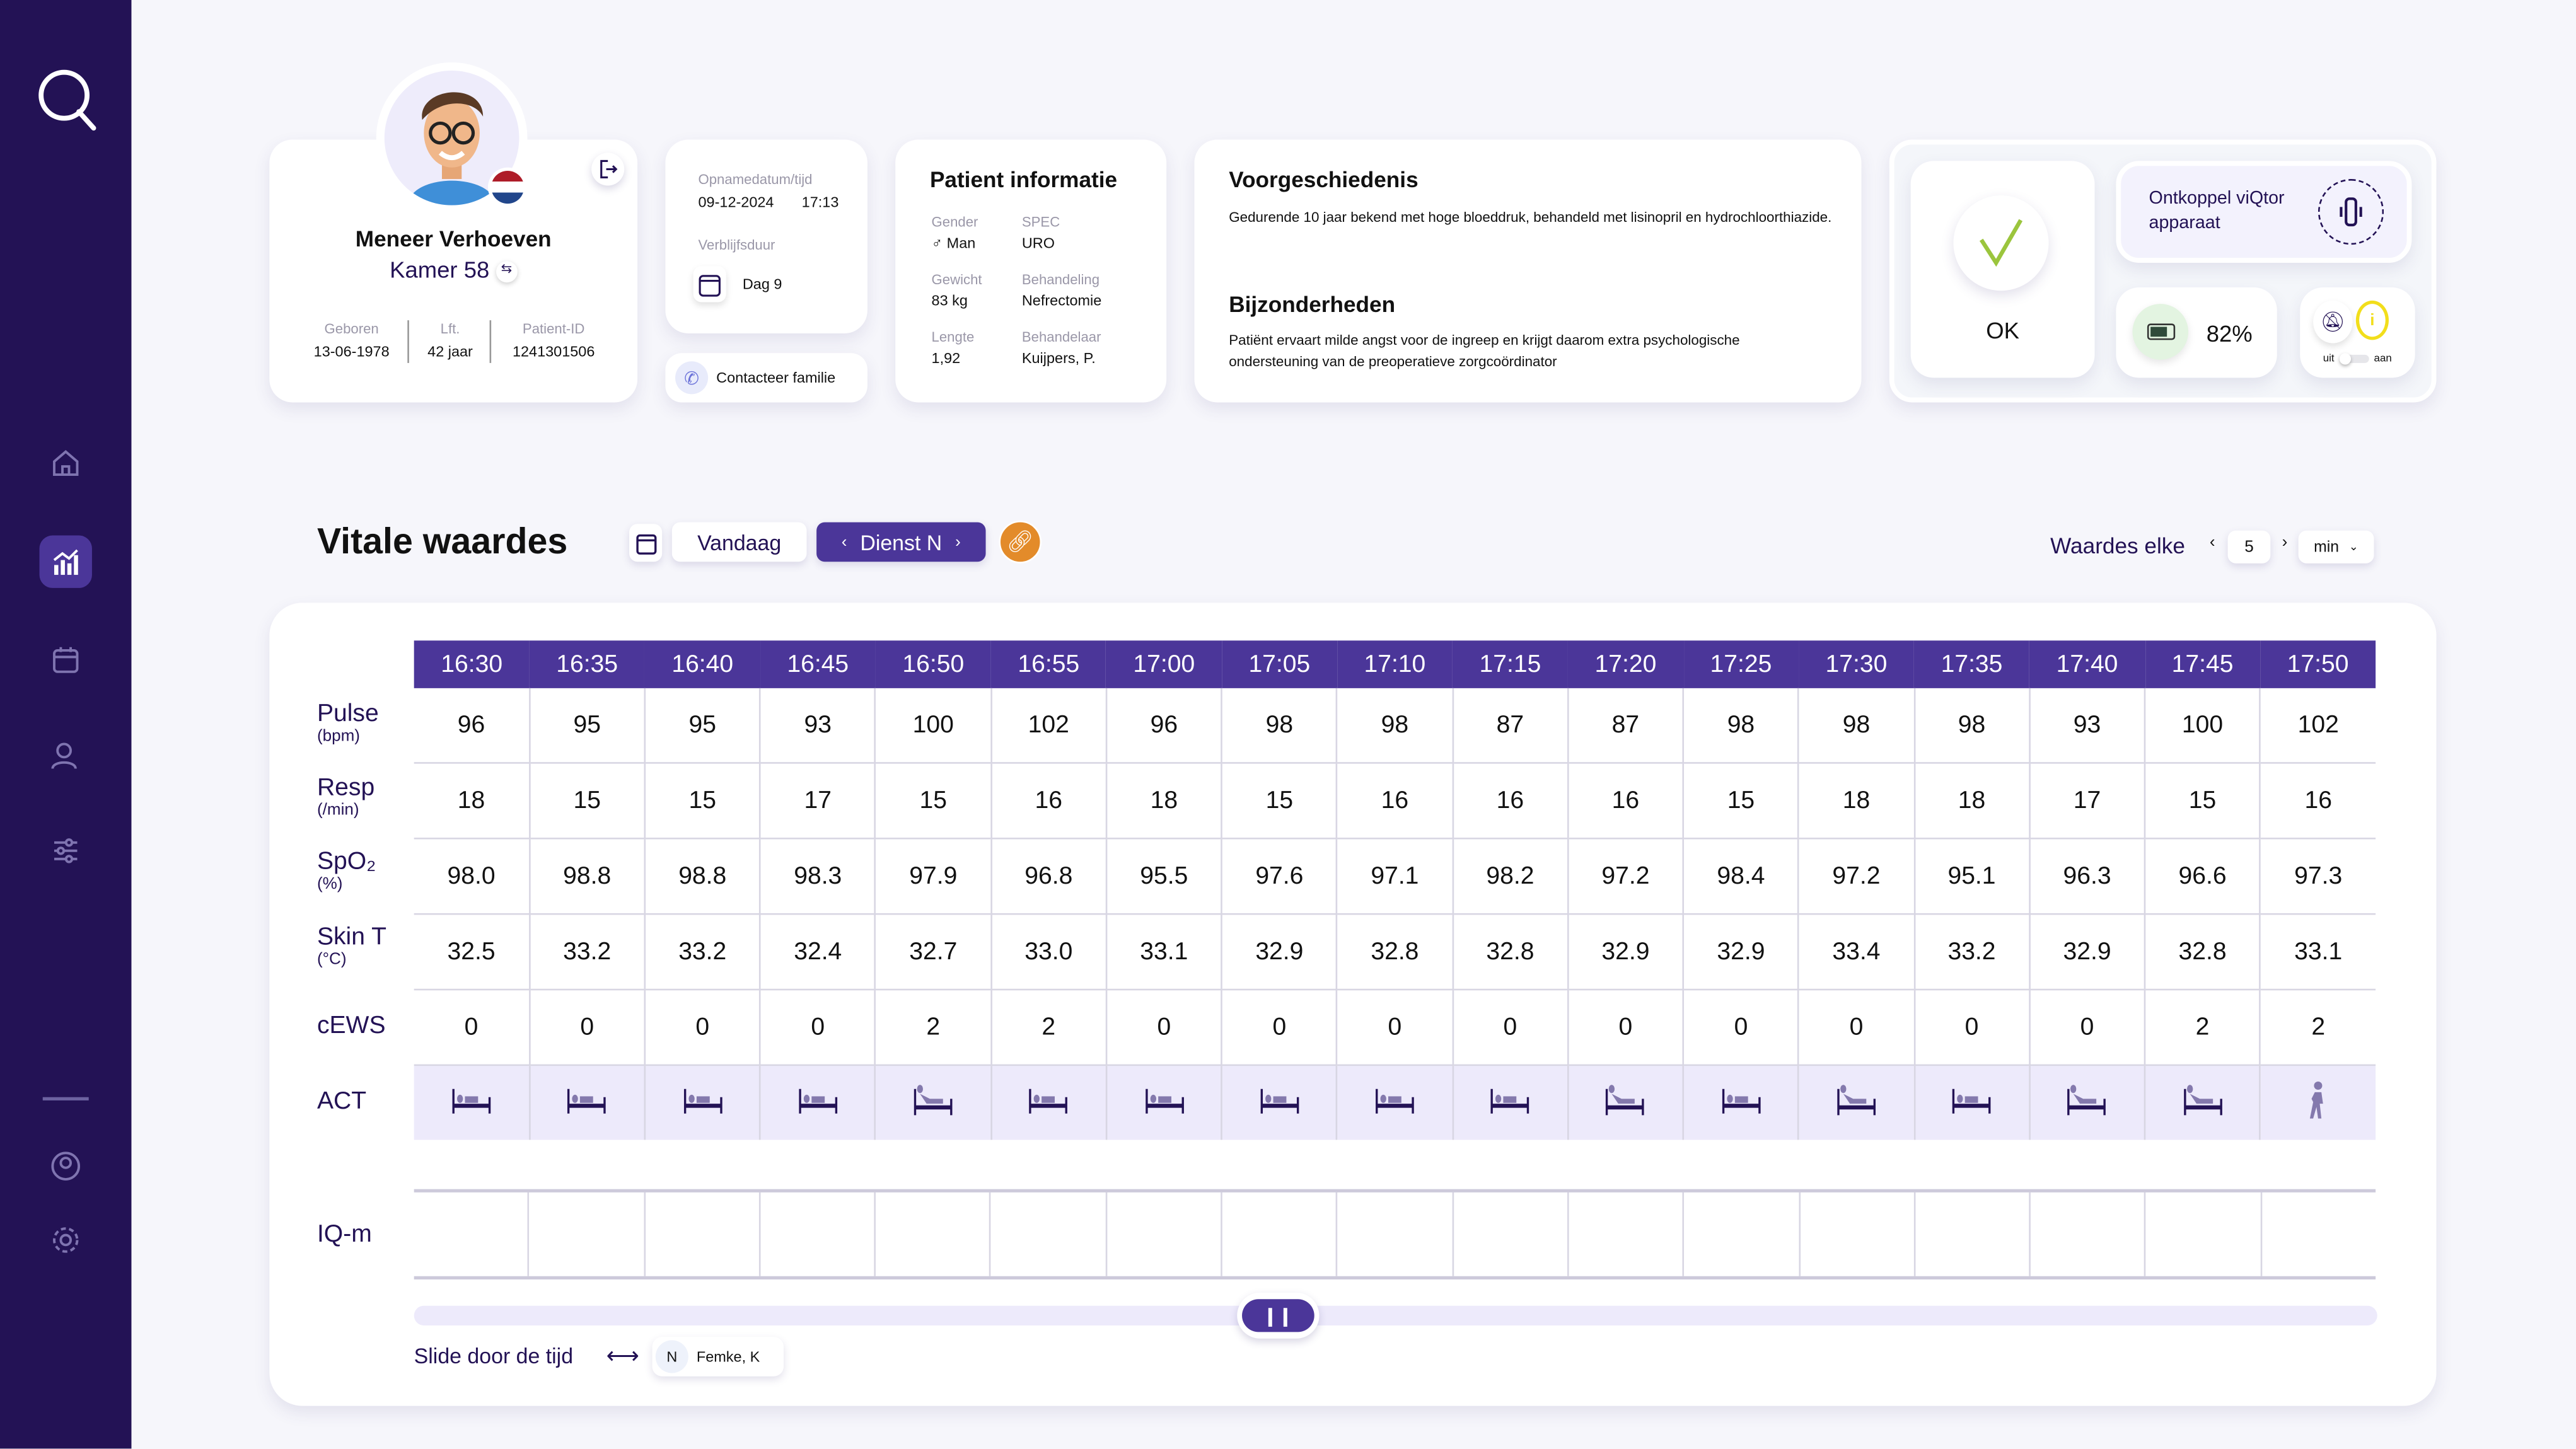 Image resolution: width=2576 pixels, height=1449 pixels. What do you see at coordinates (646, 543) in the screenshot?
I see `date-picker-button` at bounding box center [646, 543].